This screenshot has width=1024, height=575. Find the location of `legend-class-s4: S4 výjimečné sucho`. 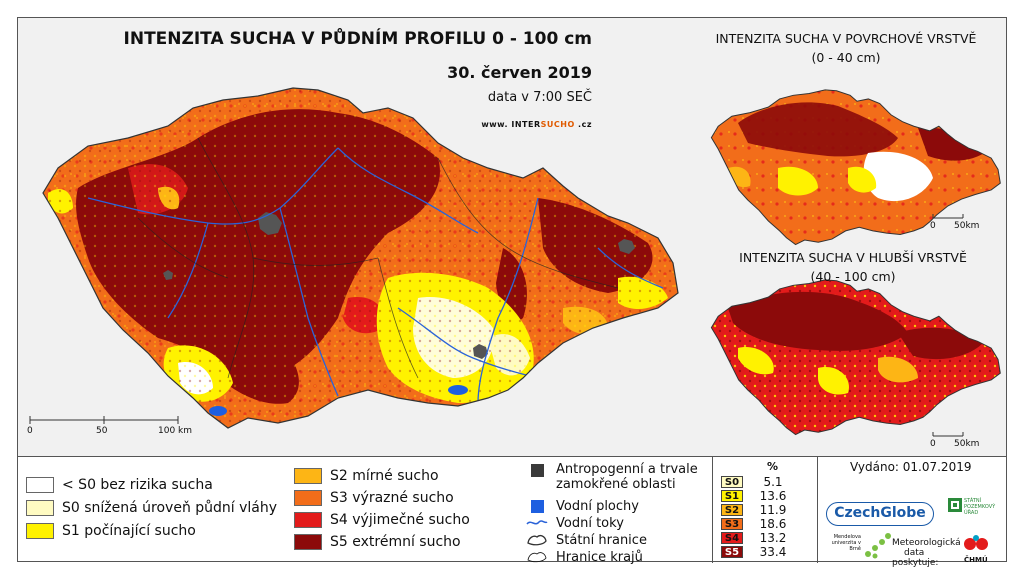

legend-class-s4: S4 výjimečné sucho is located at coordinates (382, 520).